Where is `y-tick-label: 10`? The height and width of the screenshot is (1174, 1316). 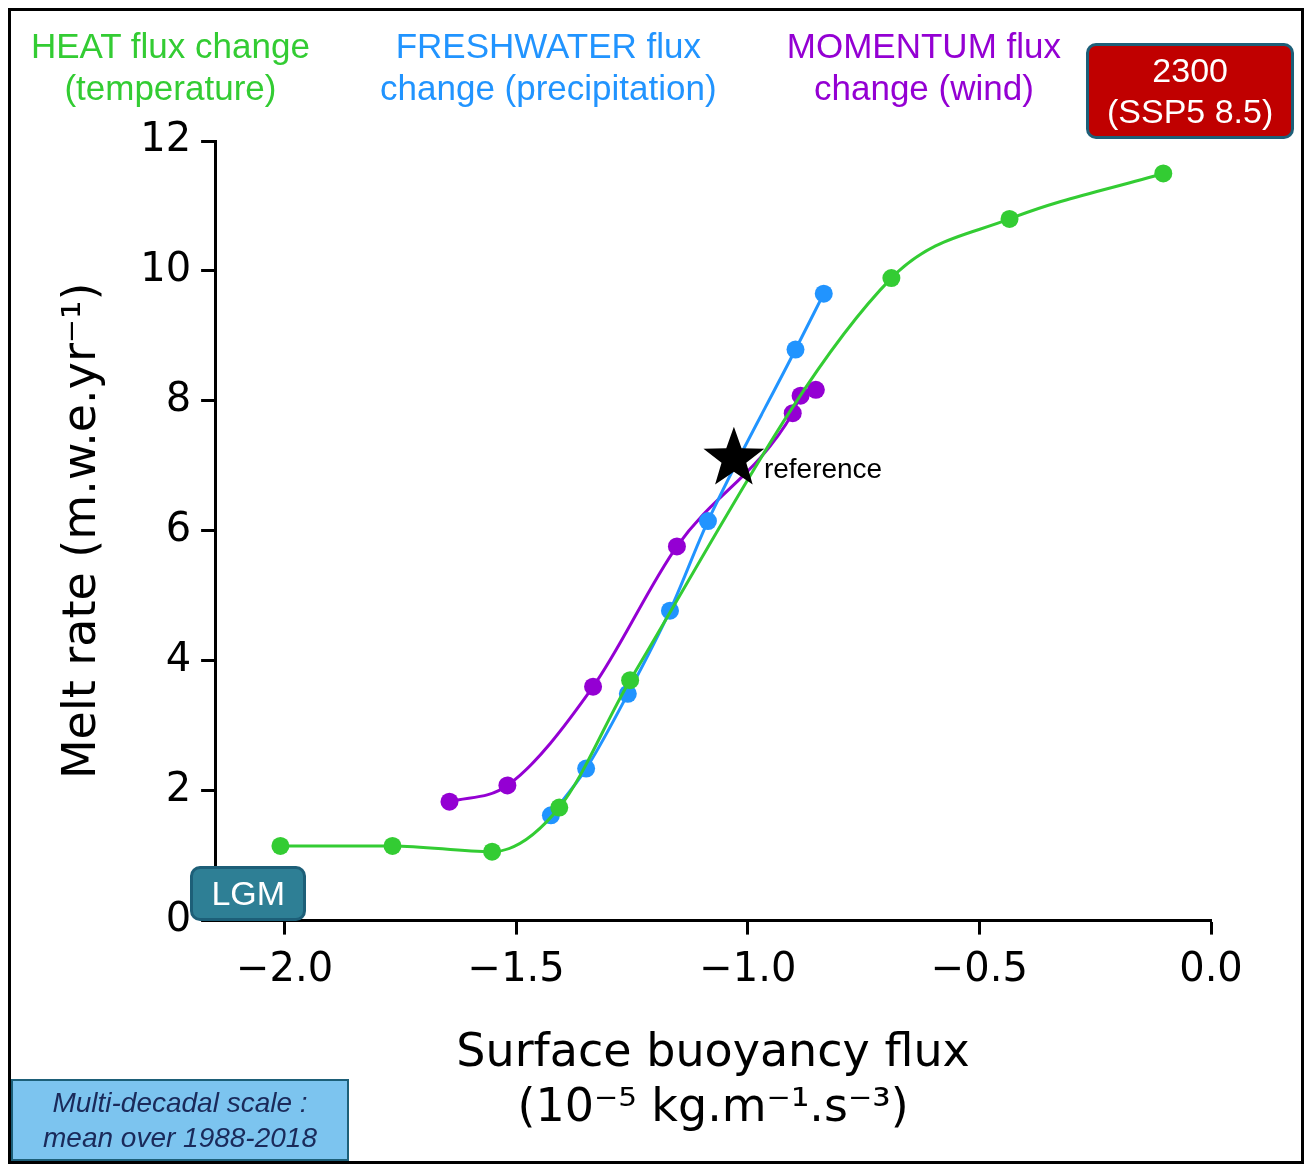 y-tick-label: 10 is located at coordinates (166, 267).